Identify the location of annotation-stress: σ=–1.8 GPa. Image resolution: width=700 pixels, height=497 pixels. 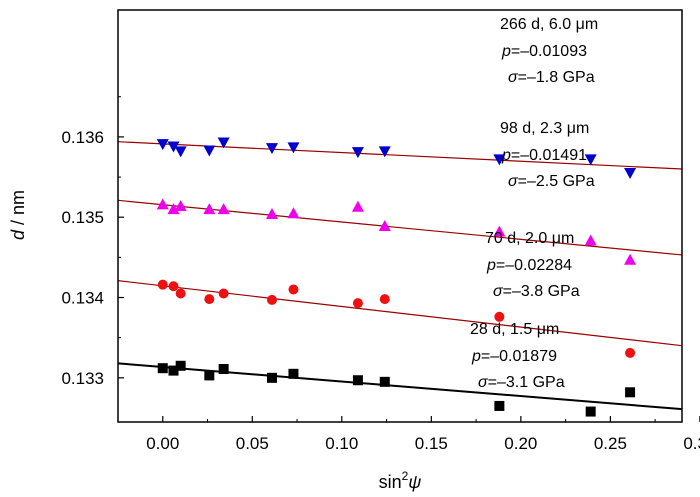
(551, 77).